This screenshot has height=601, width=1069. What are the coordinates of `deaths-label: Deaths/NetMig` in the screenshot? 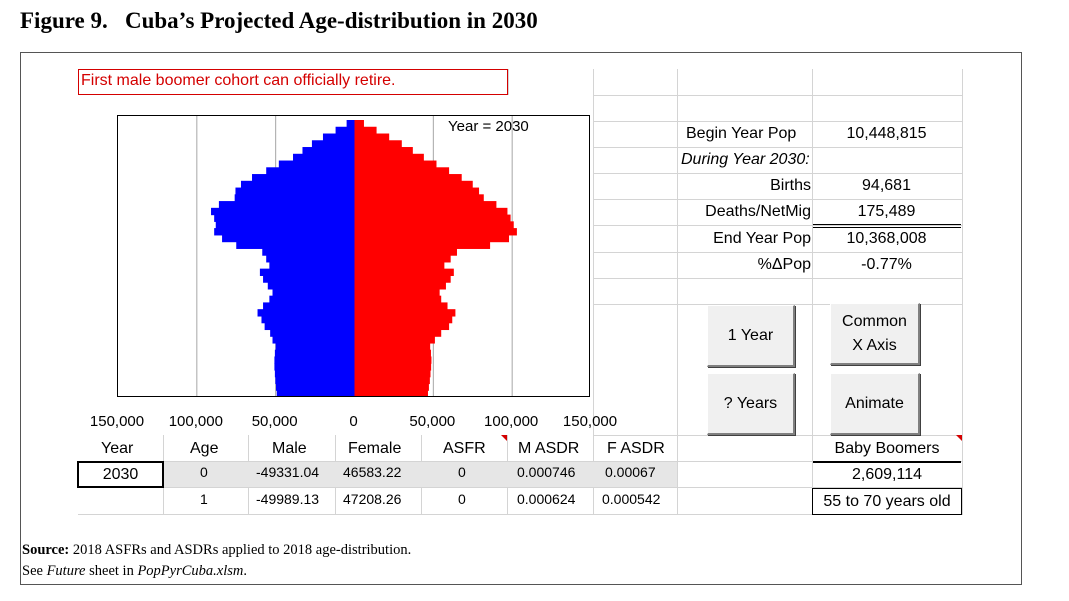 It's located at (758, 211).